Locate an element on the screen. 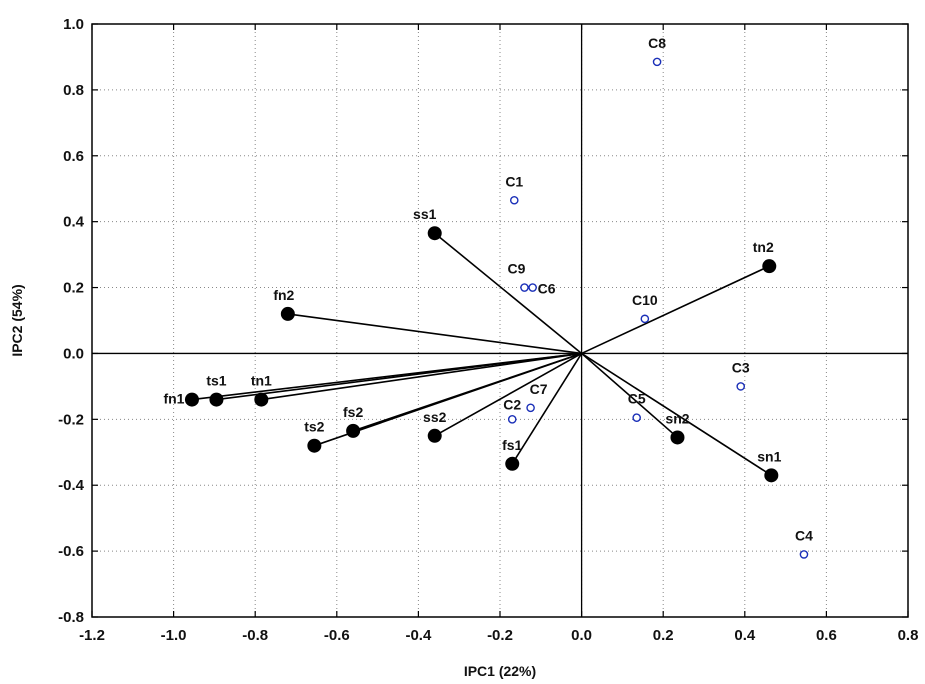  label-C4: C4 is located at coordinates (804, 535).